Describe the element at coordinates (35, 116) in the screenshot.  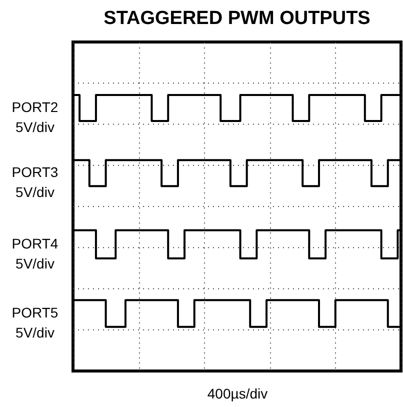
I see `series-label: PORT2 5V/div` at that location.